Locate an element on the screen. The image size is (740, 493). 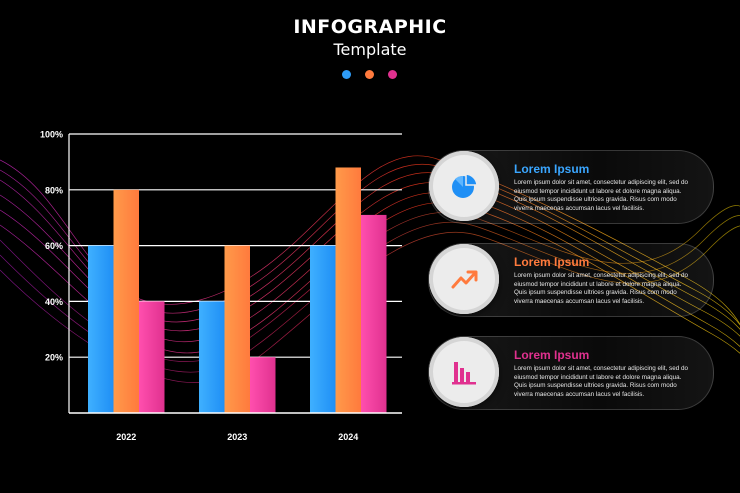
bar-chart-icon is located at coordinates (464, 373).